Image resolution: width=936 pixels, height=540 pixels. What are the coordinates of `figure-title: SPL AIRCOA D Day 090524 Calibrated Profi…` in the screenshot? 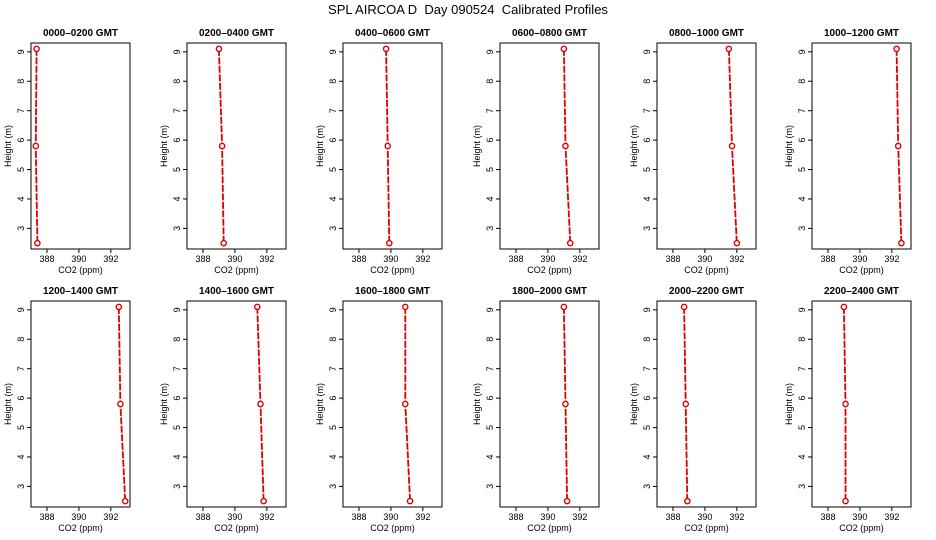 It's located at (468, 9).